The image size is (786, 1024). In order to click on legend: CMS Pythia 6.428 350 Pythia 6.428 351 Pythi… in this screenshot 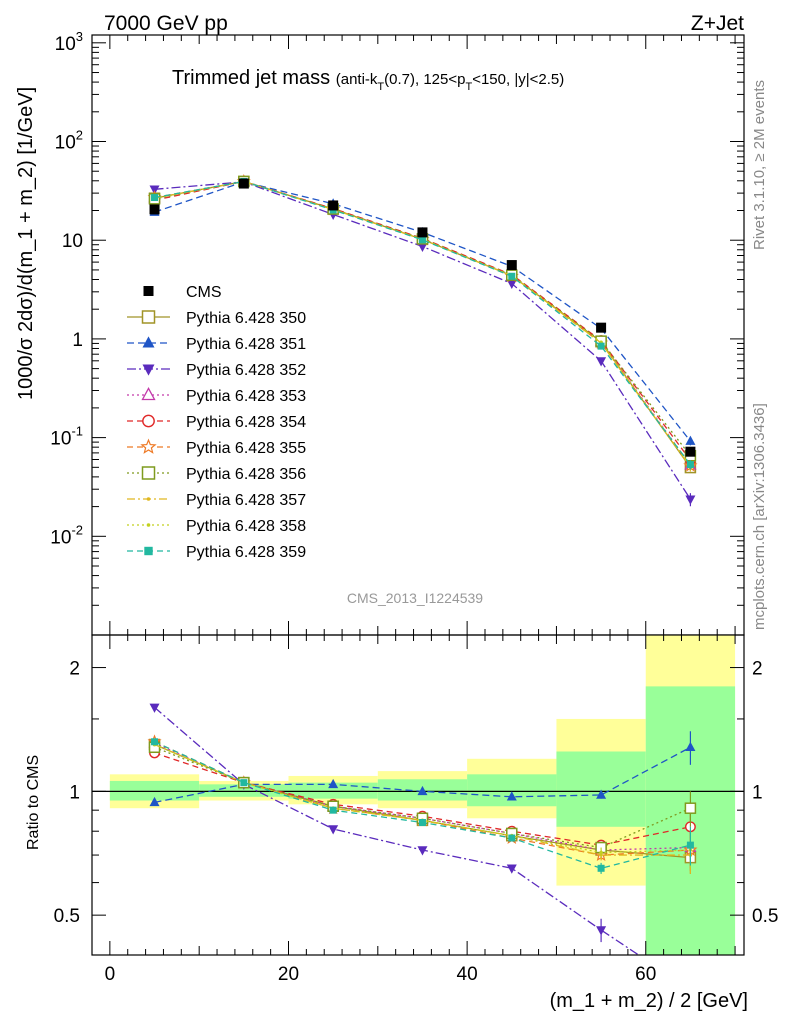, I will do `click(216, 422)`.